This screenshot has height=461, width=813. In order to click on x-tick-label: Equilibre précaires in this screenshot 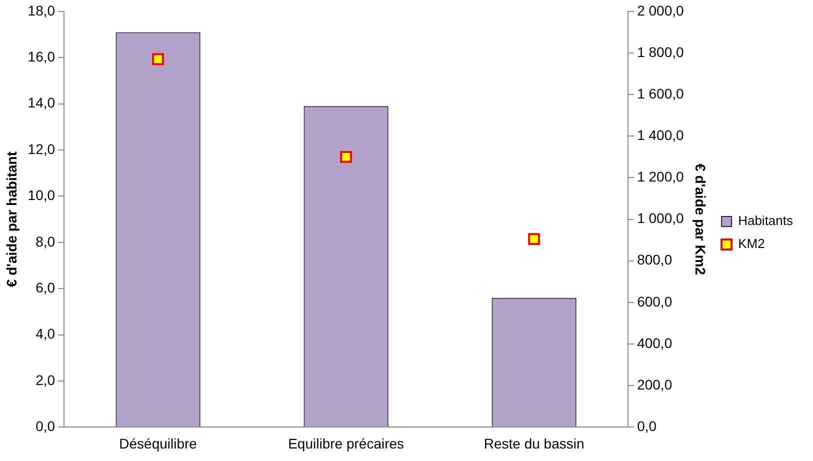, I will do `click(346, 443)`.